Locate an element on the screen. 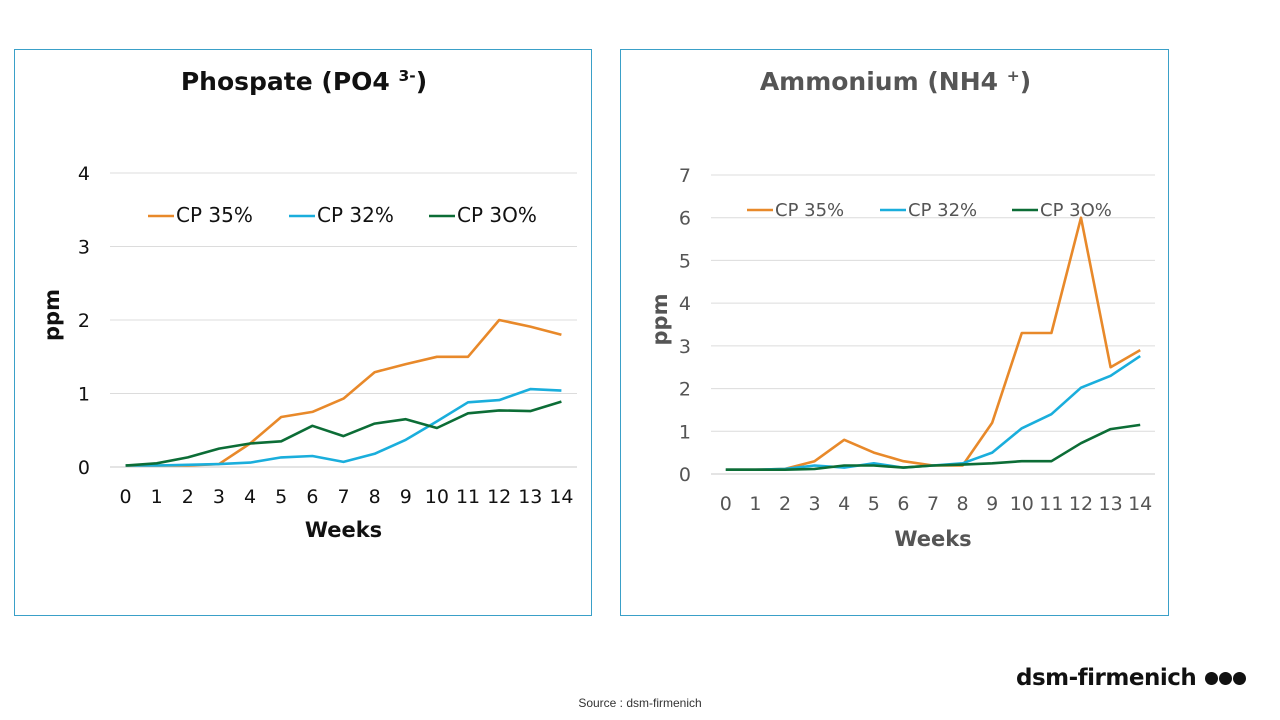 The image size is (1280, 720). brand-dots-icon is located at coordinates (1225, 678).